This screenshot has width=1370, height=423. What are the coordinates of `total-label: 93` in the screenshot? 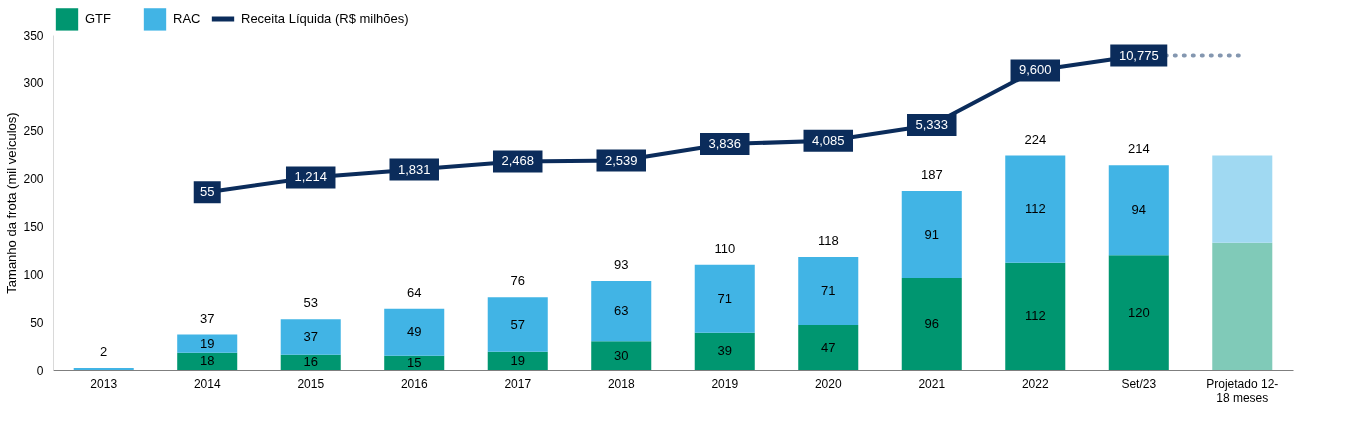 It's located at (621, 264).